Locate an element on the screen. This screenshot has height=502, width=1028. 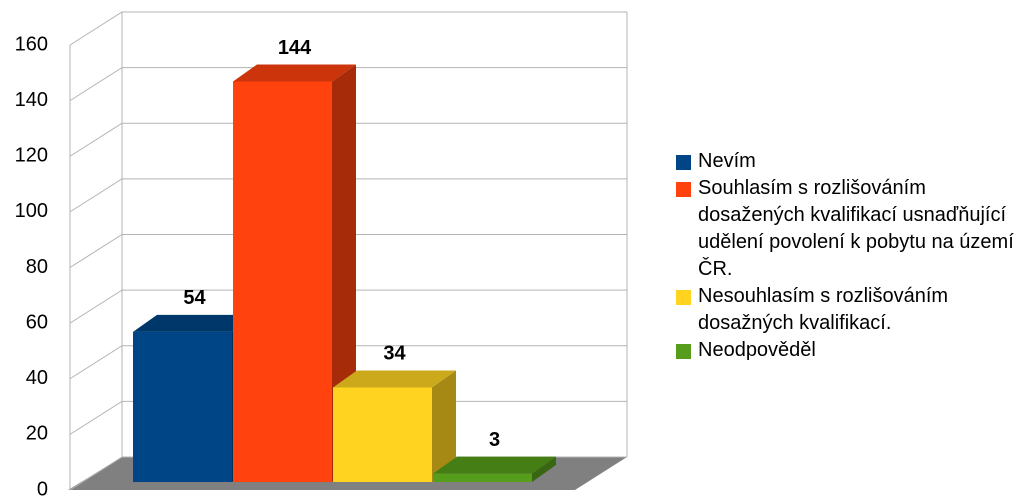
y-tick-label: 120 is located at coordinates (31, 156).